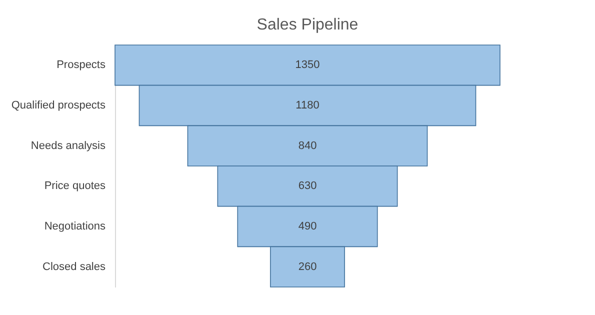 The height and width of the screenshot is (315, 595). Describe the element at coordinates (74, 266) in the screenshot. I see `category-label: Closed sales` at that location.